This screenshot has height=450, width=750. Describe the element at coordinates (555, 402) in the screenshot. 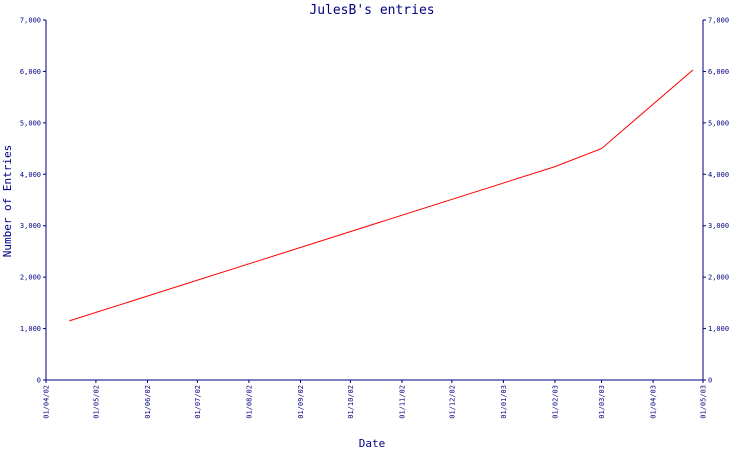

I see `x-tick-label: 01/02/03` at that location.